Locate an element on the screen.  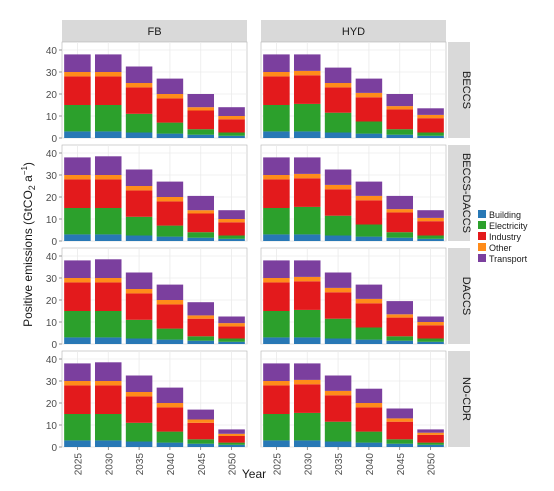
legend-key-industry is located at coordinates (482, 236).